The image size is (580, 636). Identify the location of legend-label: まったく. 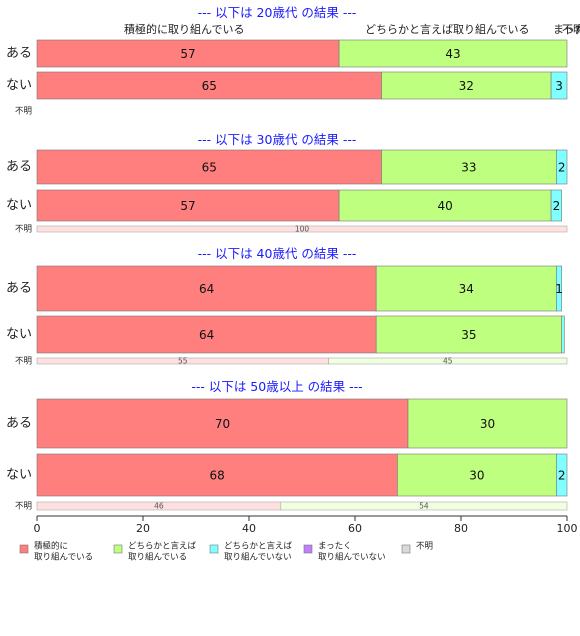
(335, 547).